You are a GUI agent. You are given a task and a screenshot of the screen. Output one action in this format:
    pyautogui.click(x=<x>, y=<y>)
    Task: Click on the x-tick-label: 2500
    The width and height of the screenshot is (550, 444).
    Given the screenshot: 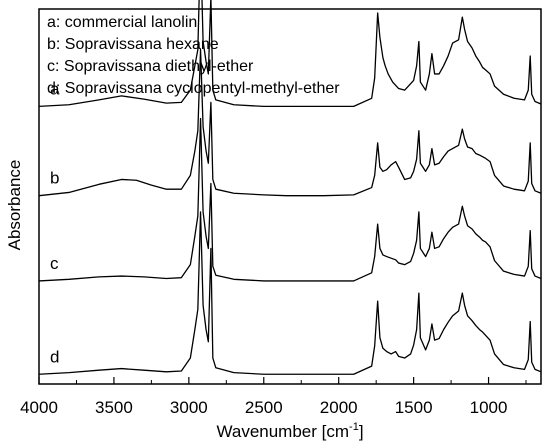 What is the action you would take?
    pyautogui.click(x=264, y=407)
    